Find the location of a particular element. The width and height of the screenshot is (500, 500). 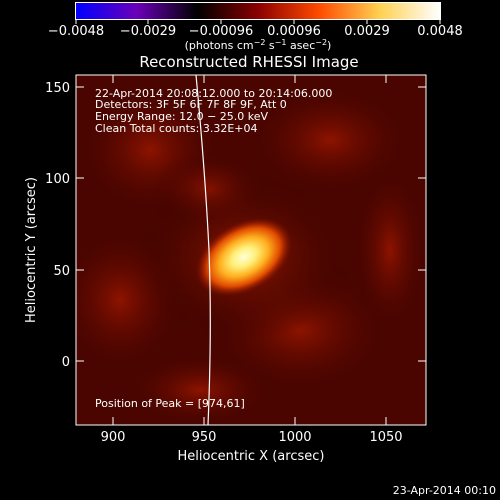

x-tick-label: 1000 is located at coordinates (294, 437).